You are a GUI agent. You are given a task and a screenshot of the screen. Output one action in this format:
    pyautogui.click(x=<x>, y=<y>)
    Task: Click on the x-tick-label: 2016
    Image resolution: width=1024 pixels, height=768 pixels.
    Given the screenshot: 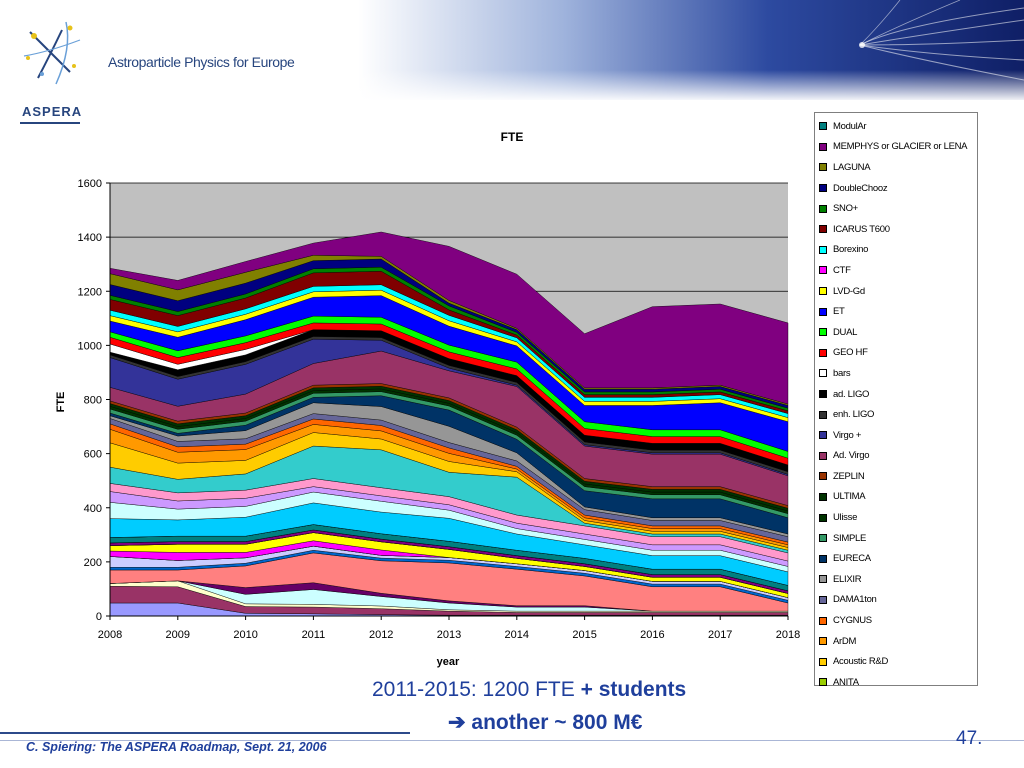 What is the action you would take?
    pyautogui.click(x=652, y=635)
    